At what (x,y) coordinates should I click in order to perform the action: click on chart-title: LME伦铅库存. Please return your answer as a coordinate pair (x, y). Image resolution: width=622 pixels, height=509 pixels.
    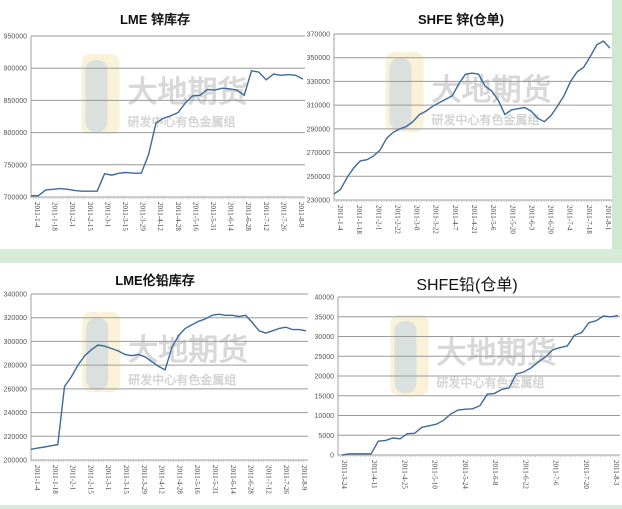
    Looking at the image, I should click on (155, 280).